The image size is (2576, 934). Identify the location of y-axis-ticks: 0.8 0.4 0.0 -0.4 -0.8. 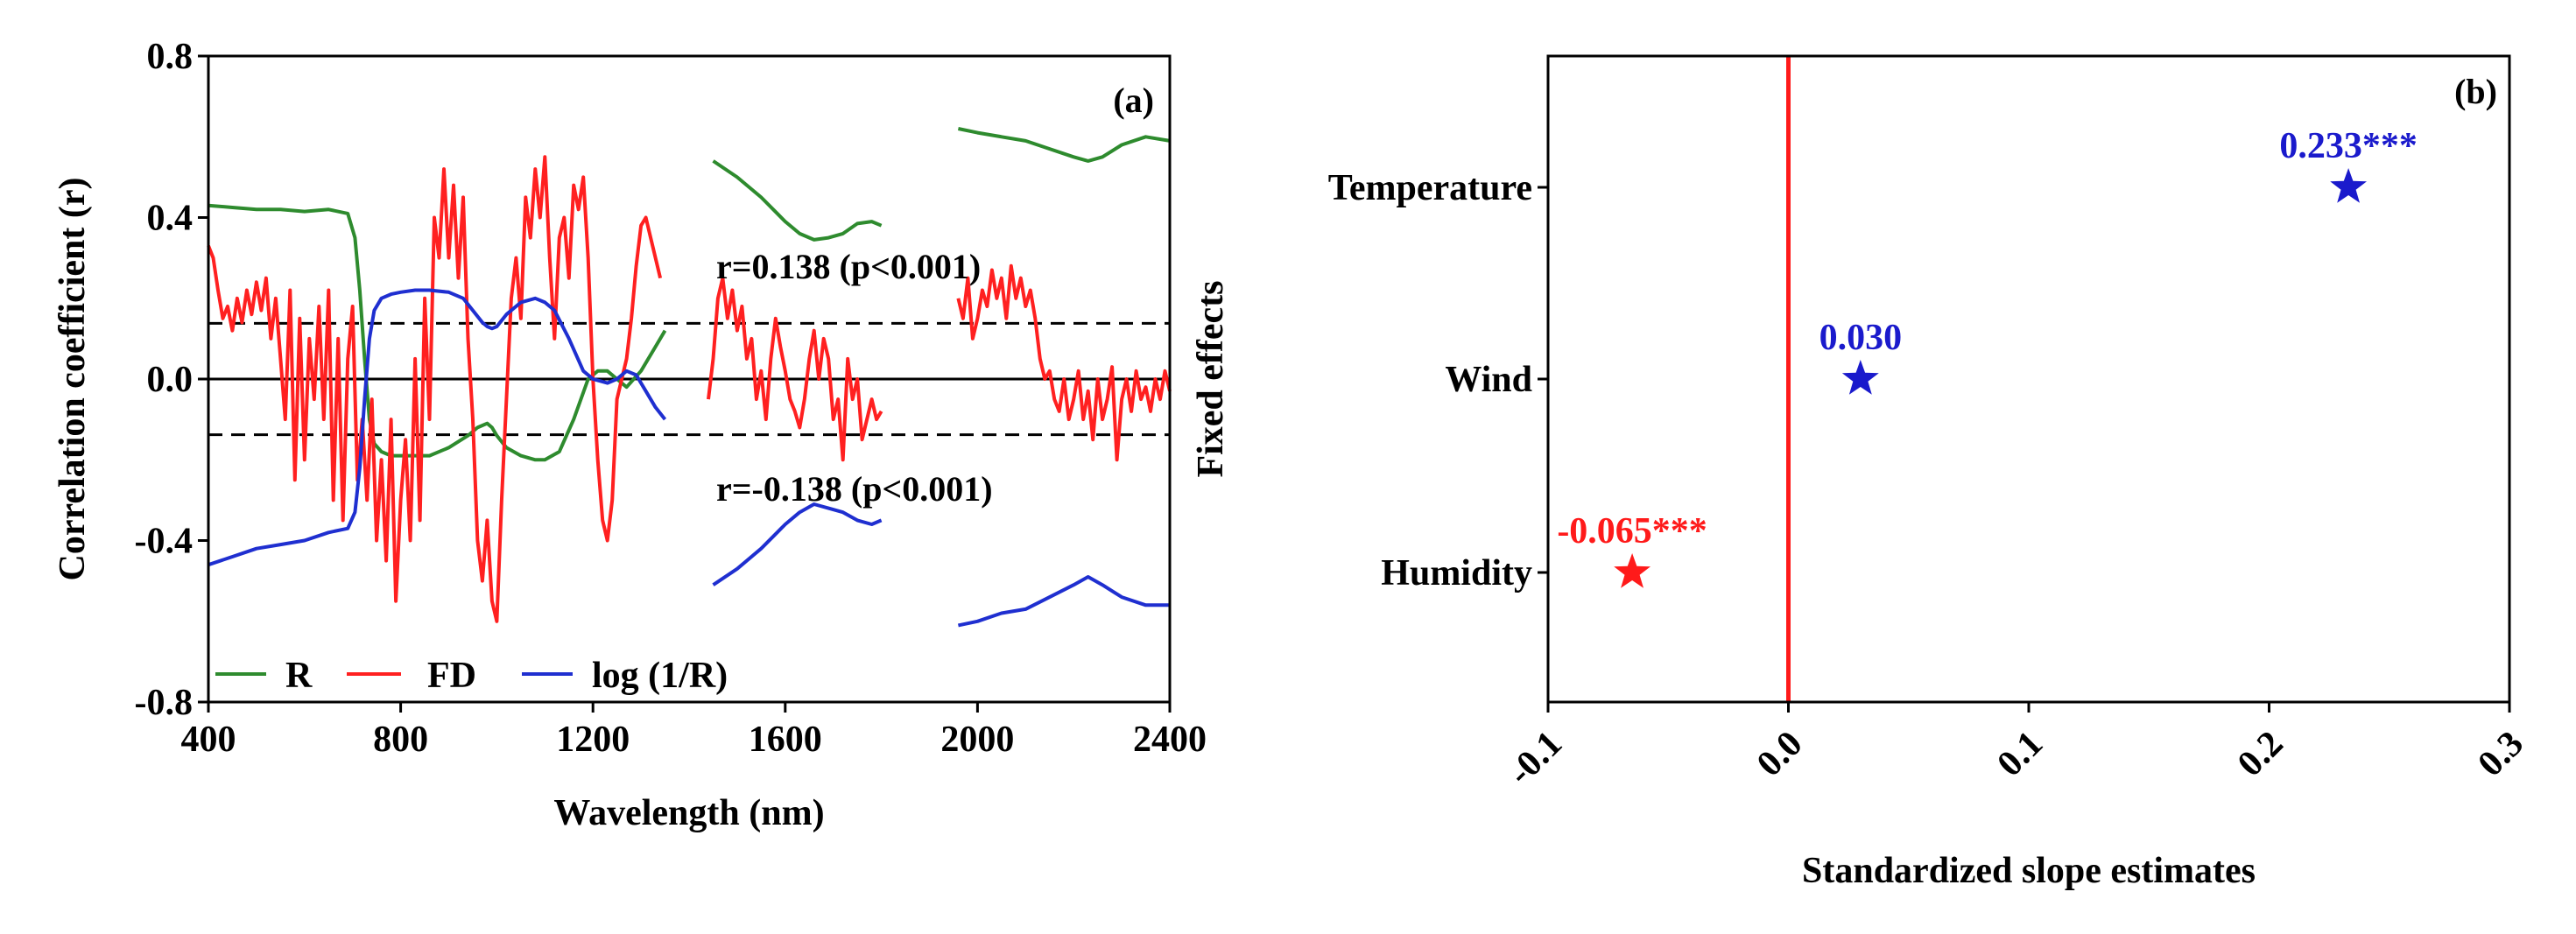
(171, 380).